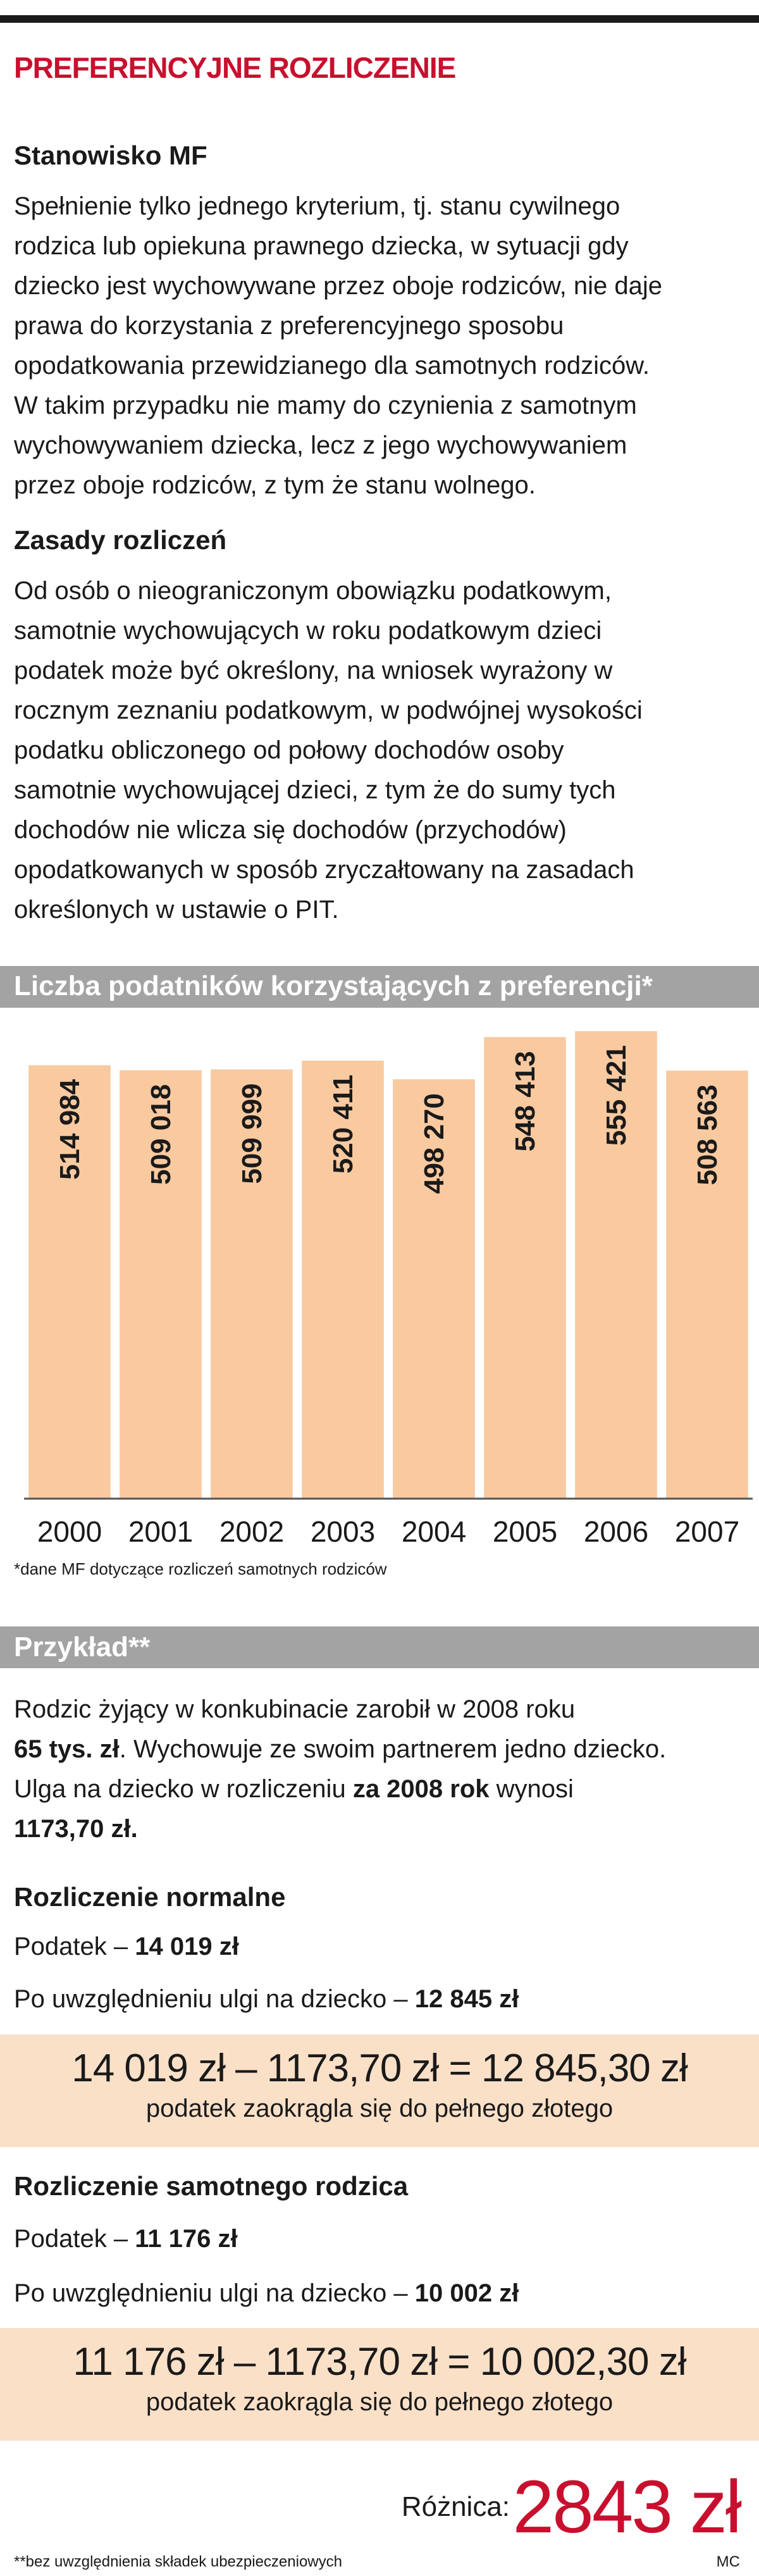  Describe the element at coordinates (150, 1897) in the screenshot. I see `case-heading: Rozliczenie normalne` at that location.